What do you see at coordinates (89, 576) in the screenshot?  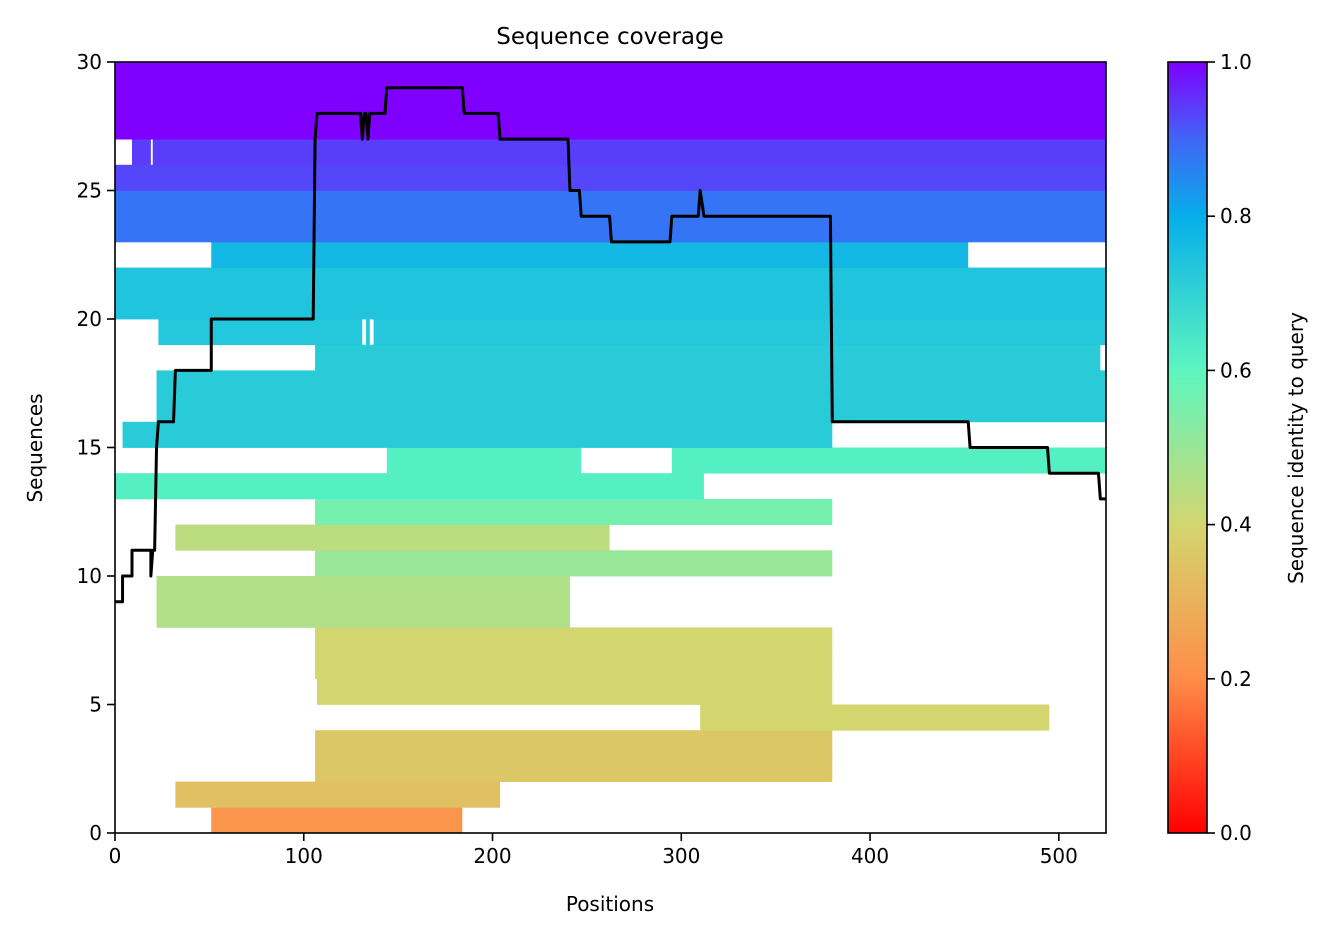 I see `y-tick-label: 10` at bounding box center [89, 576].